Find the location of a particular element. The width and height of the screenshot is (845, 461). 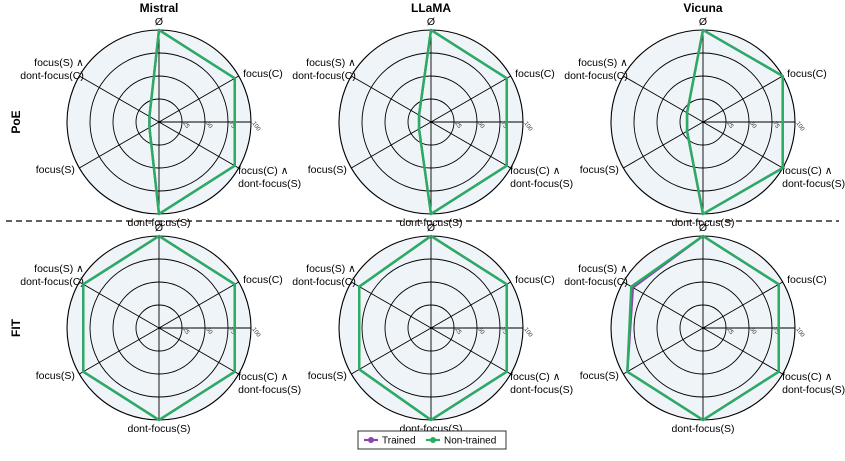

legend-item-trained: Trained is located at coordinates (390, 441).